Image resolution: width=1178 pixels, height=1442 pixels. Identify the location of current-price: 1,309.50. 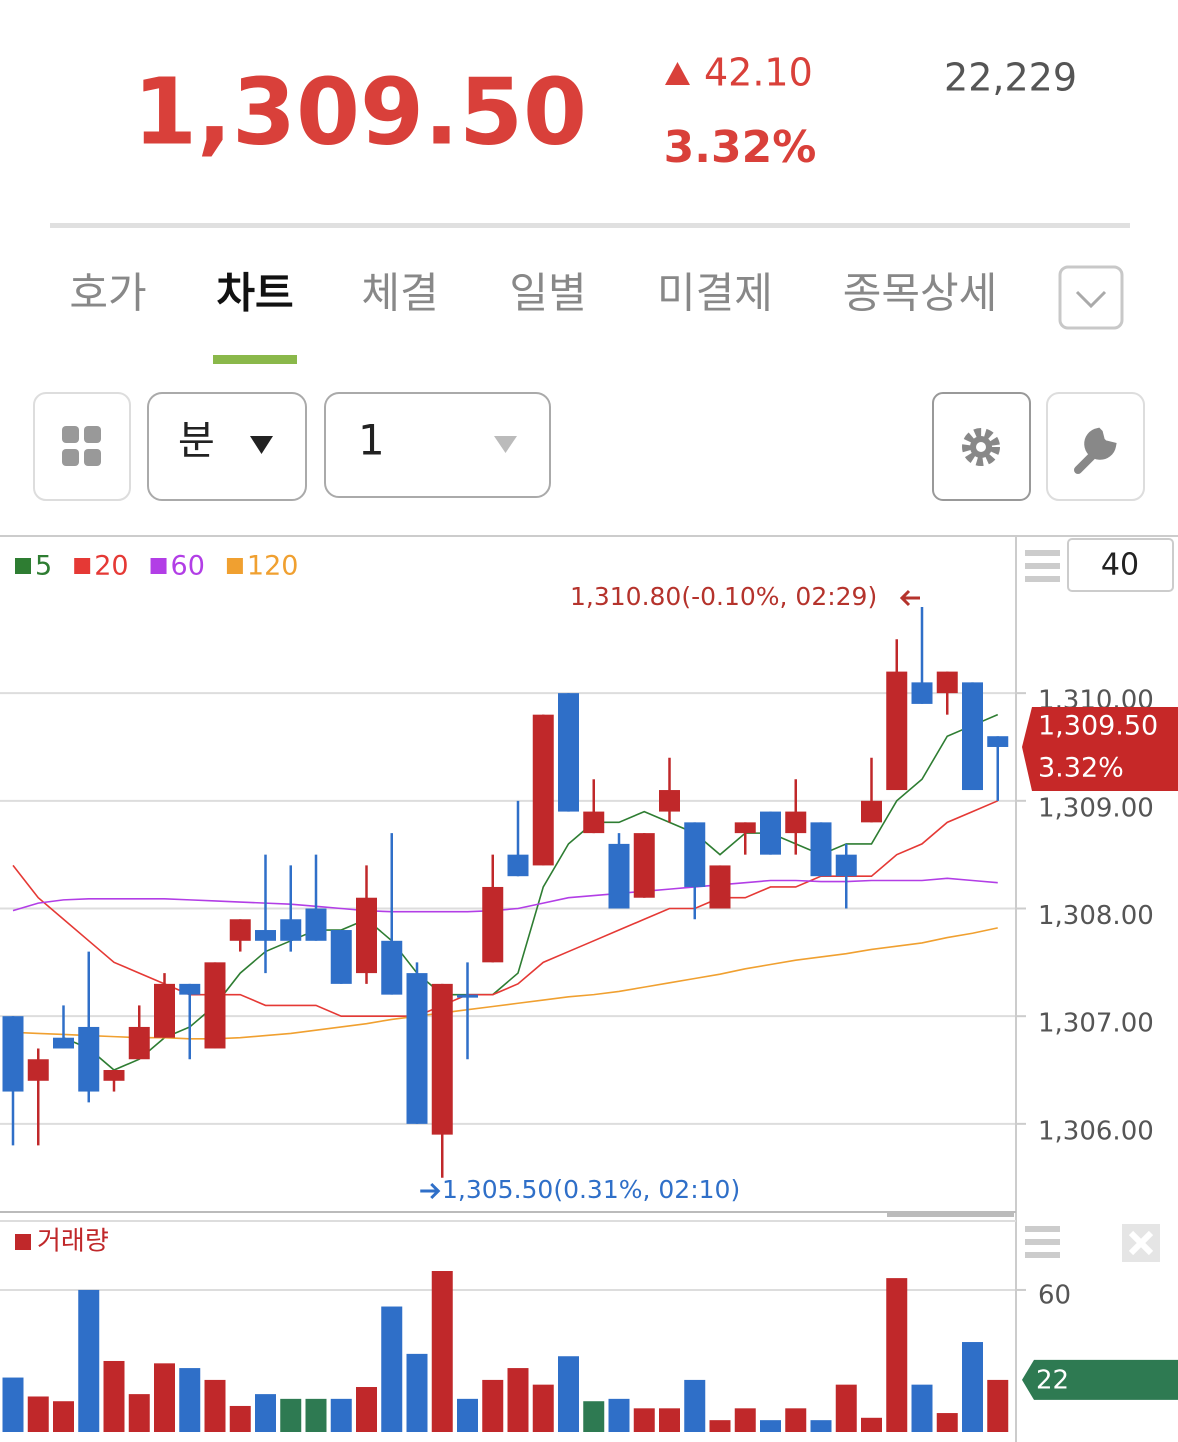
(360, 111).